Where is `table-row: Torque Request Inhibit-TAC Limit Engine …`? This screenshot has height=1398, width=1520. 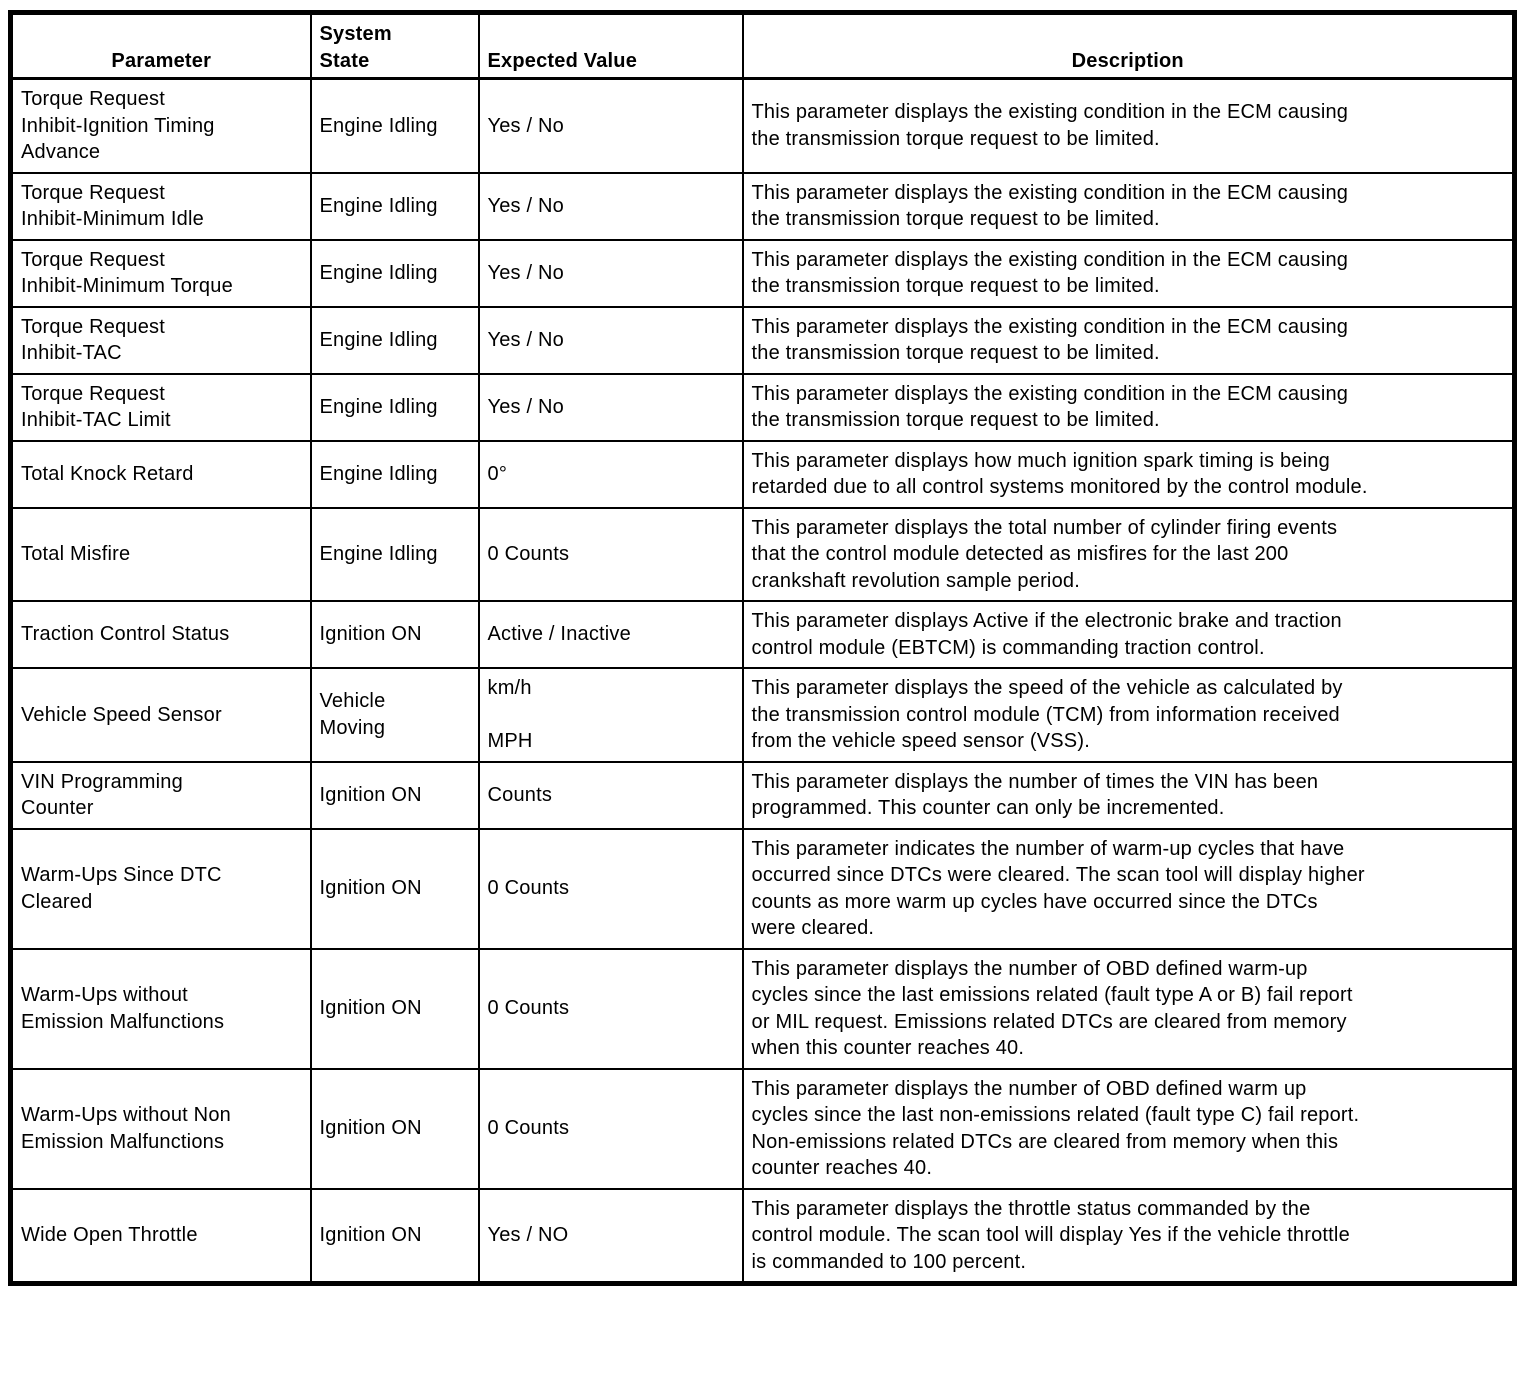 table-row: Torque Request Inhibit-TAC Limit Engine … is located at coordinates (762, 407).